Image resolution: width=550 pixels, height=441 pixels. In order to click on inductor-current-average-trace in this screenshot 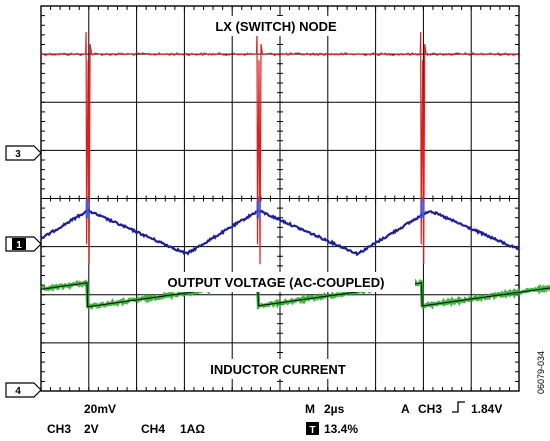, I will do `click(295, 295)`.